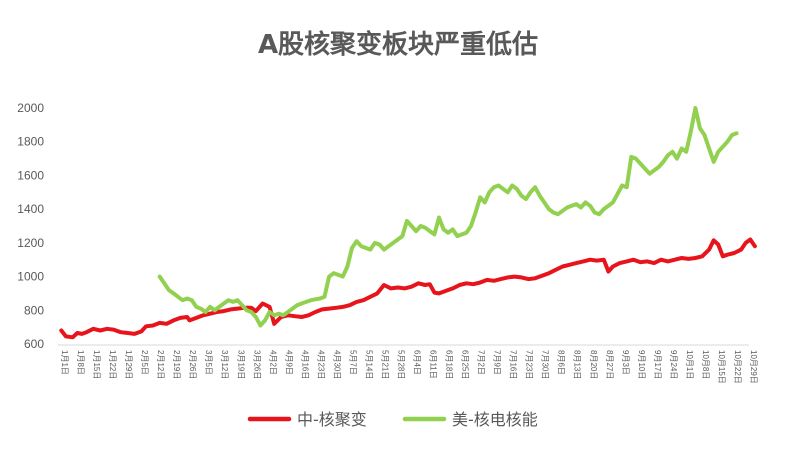  Describe the element at coordinates (753, 367) in the screenshot. I see `x-tick-label: 10月29日` at that location.